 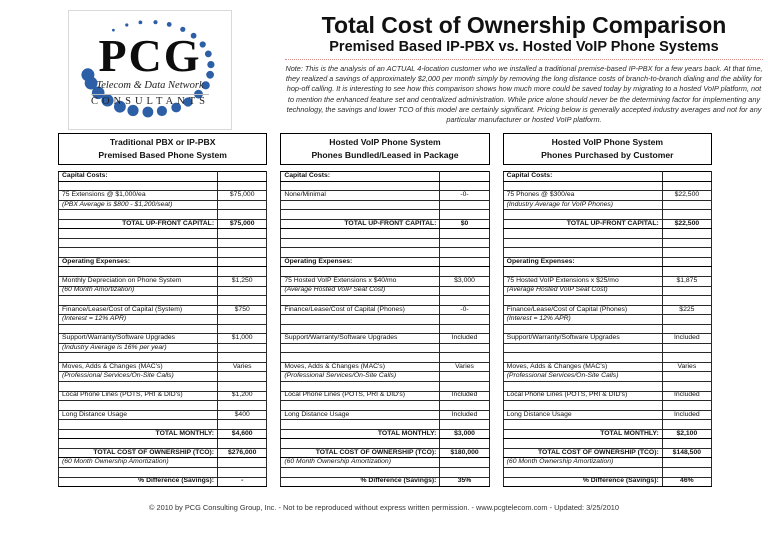 I want to click on logo-tagline: Telecom & Data Network, so click(x=150, y=85).